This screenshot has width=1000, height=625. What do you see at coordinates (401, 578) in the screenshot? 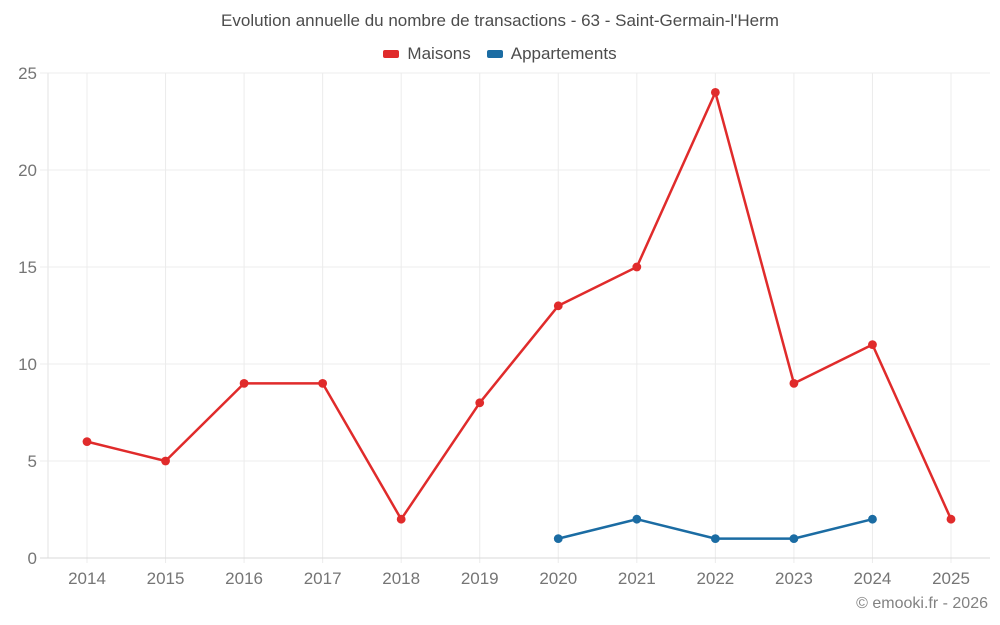
I see `x-axis-label: 2018` at bounding box center [401, 578].